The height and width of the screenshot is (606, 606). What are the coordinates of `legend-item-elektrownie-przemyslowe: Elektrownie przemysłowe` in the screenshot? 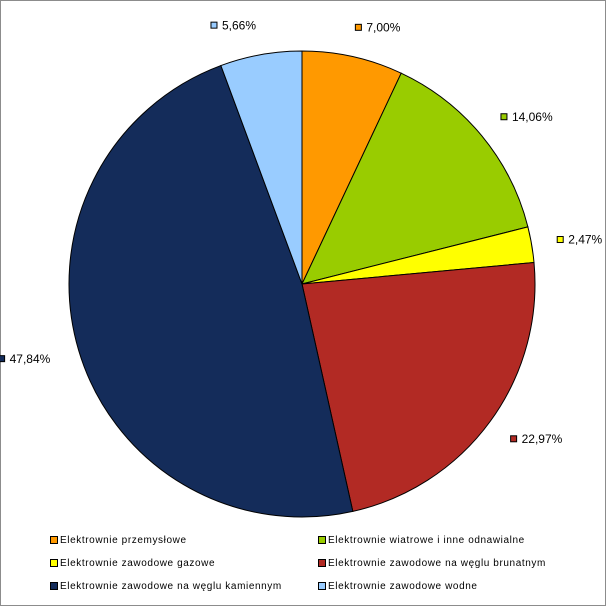 It's located at (184, 540).